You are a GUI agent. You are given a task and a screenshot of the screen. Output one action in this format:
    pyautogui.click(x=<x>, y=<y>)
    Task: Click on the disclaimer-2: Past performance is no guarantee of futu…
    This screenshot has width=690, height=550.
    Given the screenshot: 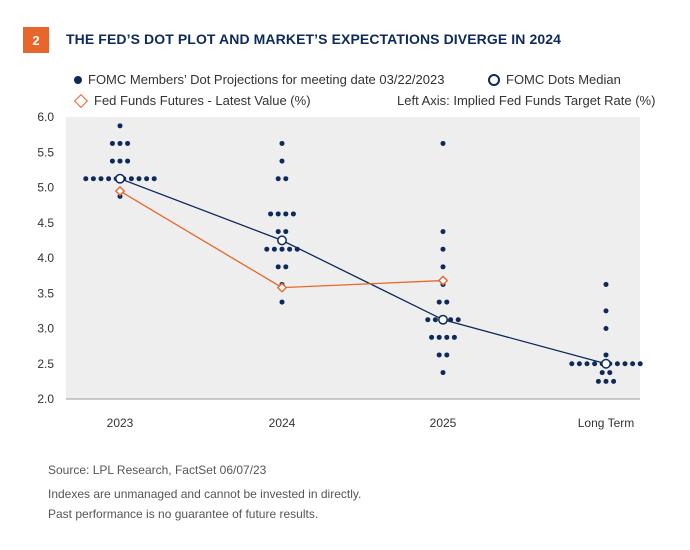 What is the action you would take?
    pyautogui.click(x=183, y=514)
    